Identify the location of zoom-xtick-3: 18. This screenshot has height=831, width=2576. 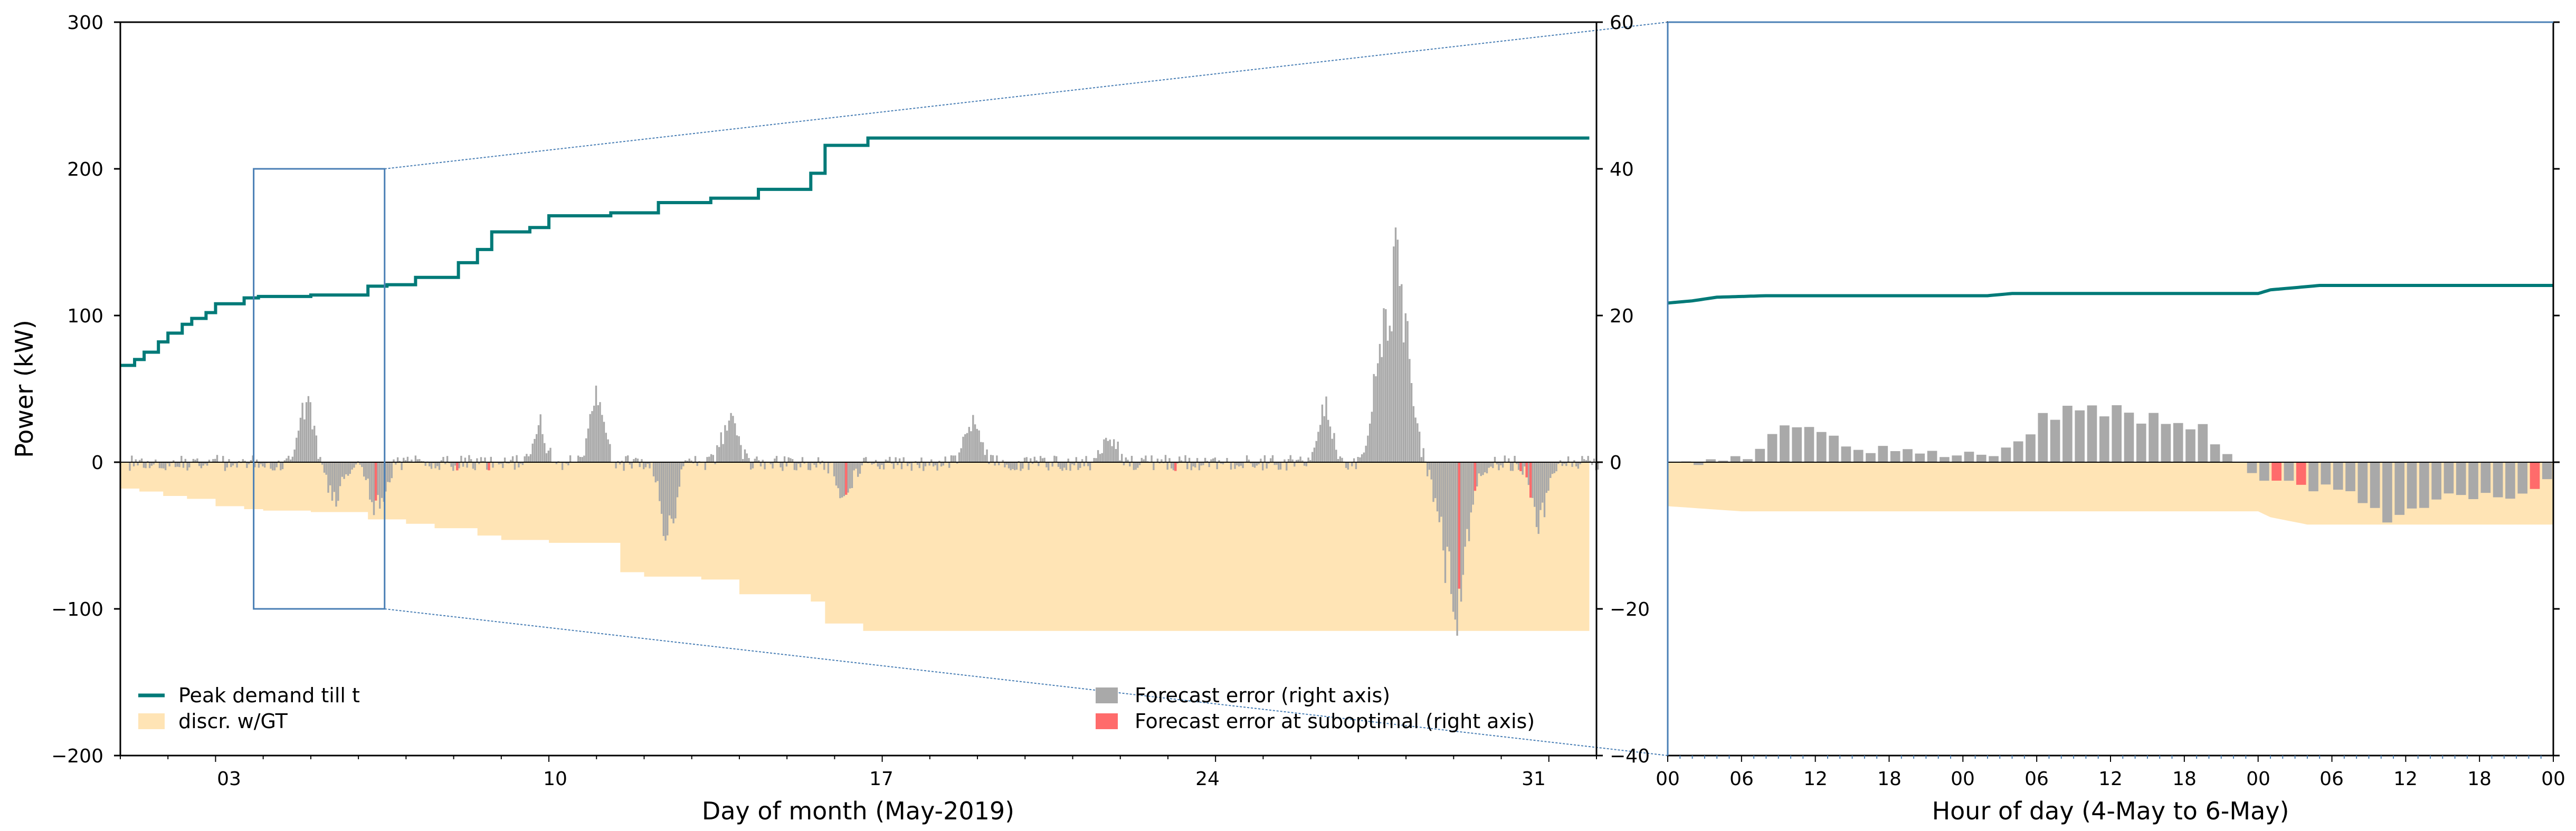
(1889, 779).